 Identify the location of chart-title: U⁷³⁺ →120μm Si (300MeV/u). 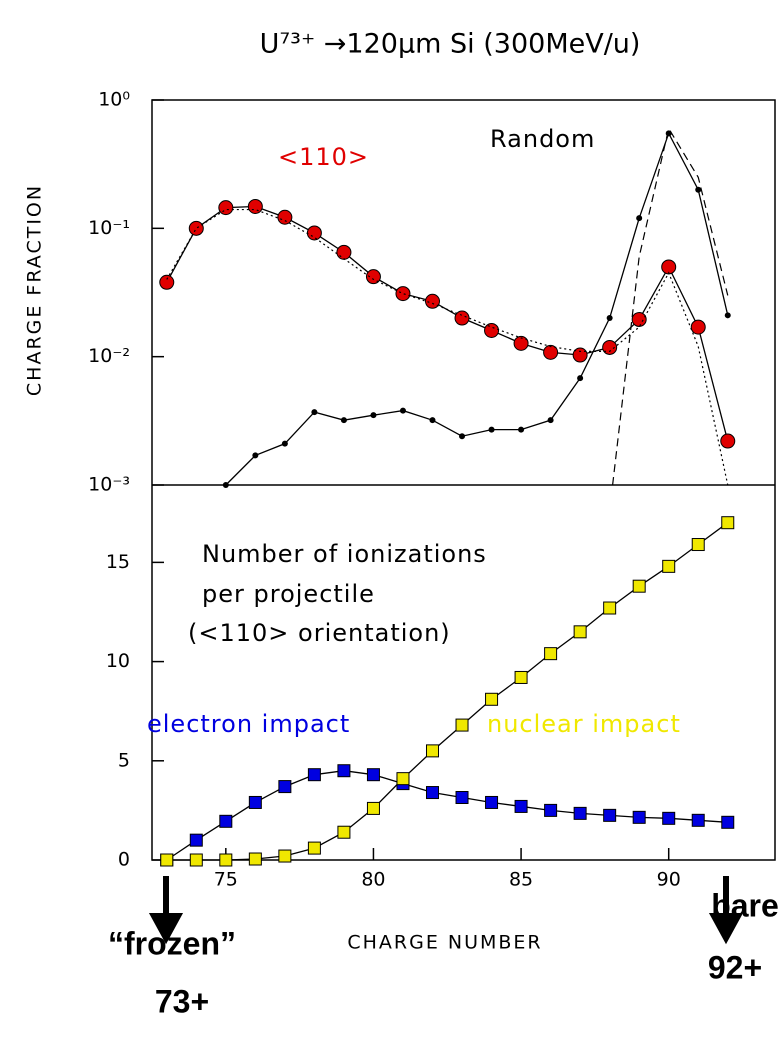
(450, 44).